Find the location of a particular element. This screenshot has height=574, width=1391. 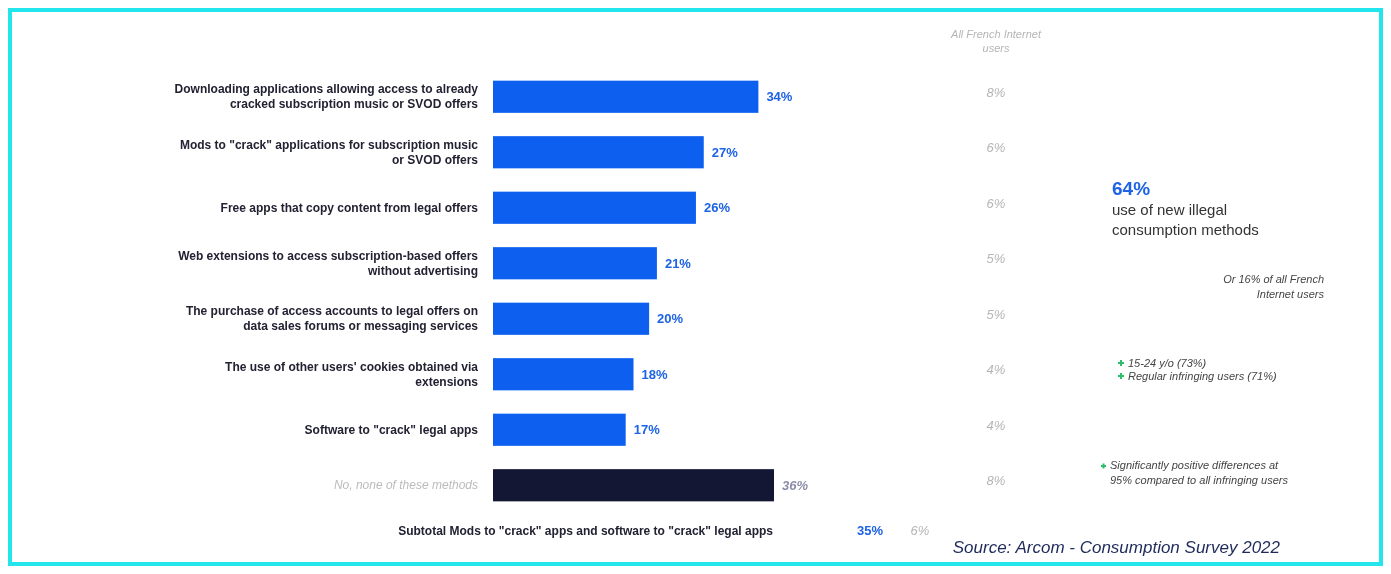

y-tick-label: The purchase of access accounts to legal offers on data sales forums or messaging services is located at coordinates (332, 319).